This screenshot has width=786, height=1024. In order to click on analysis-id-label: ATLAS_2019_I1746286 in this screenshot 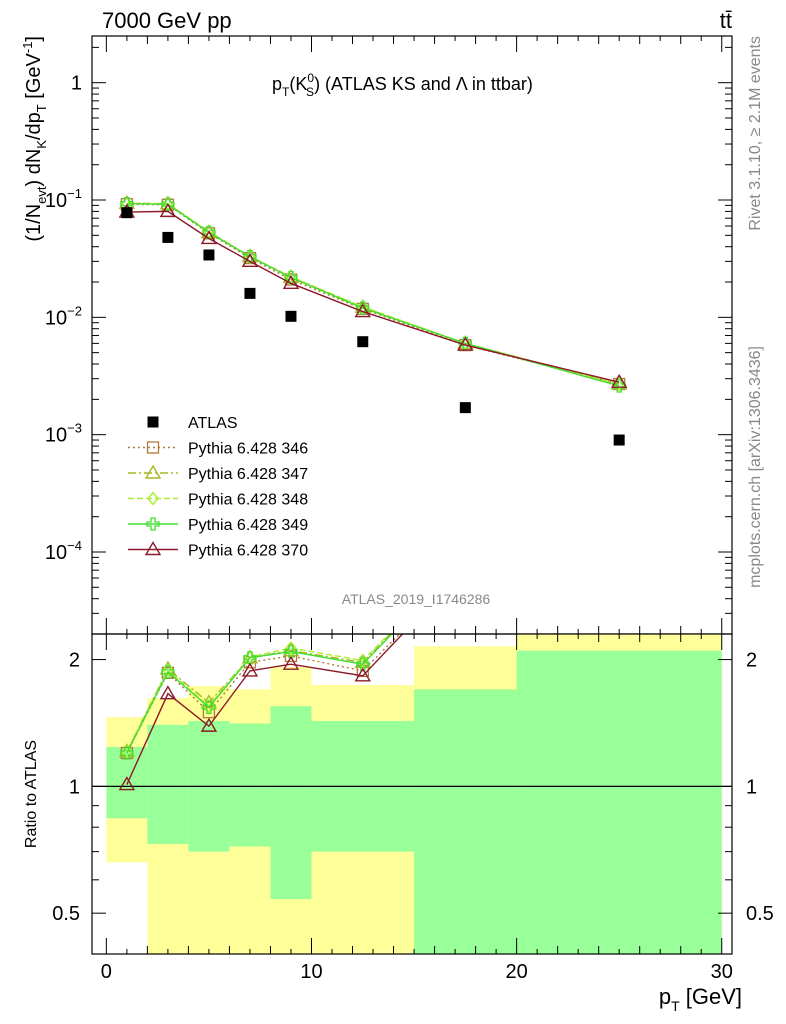, I will do `click(416, 599)`.